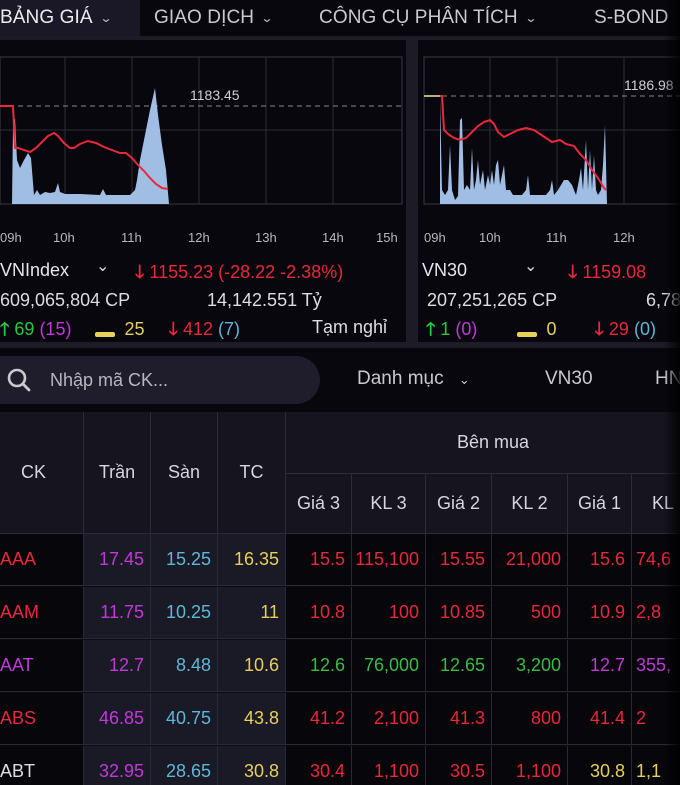  I want to click on vnindex-reference-label: 1183.45, so click(215, 95).